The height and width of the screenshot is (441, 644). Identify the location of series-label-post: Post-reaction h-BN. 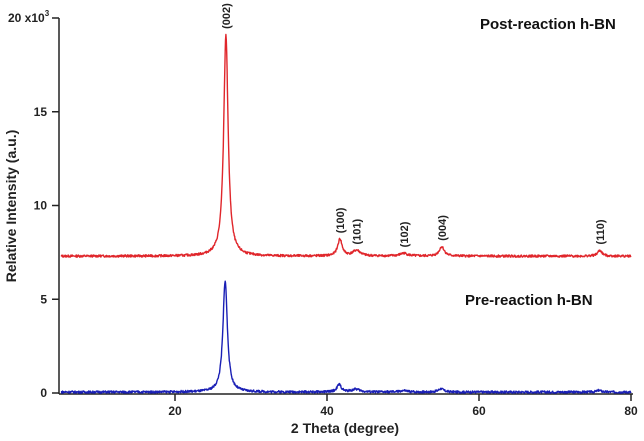
(548, 24).